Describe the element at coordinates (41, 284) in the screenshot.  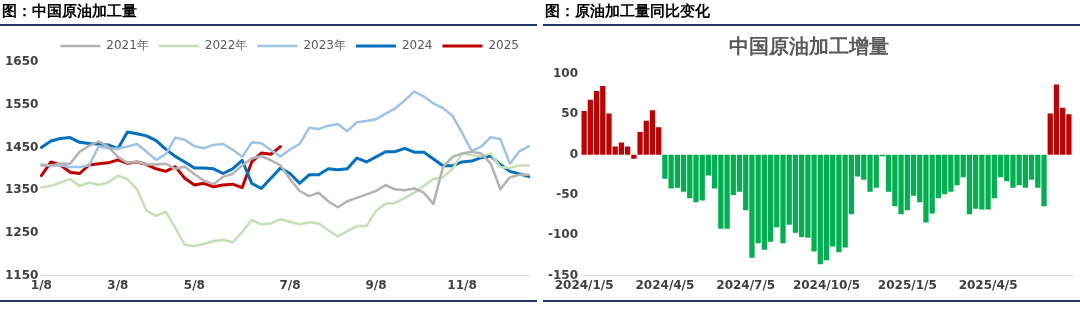
I see `x-tick-label: 1/8` at that location.